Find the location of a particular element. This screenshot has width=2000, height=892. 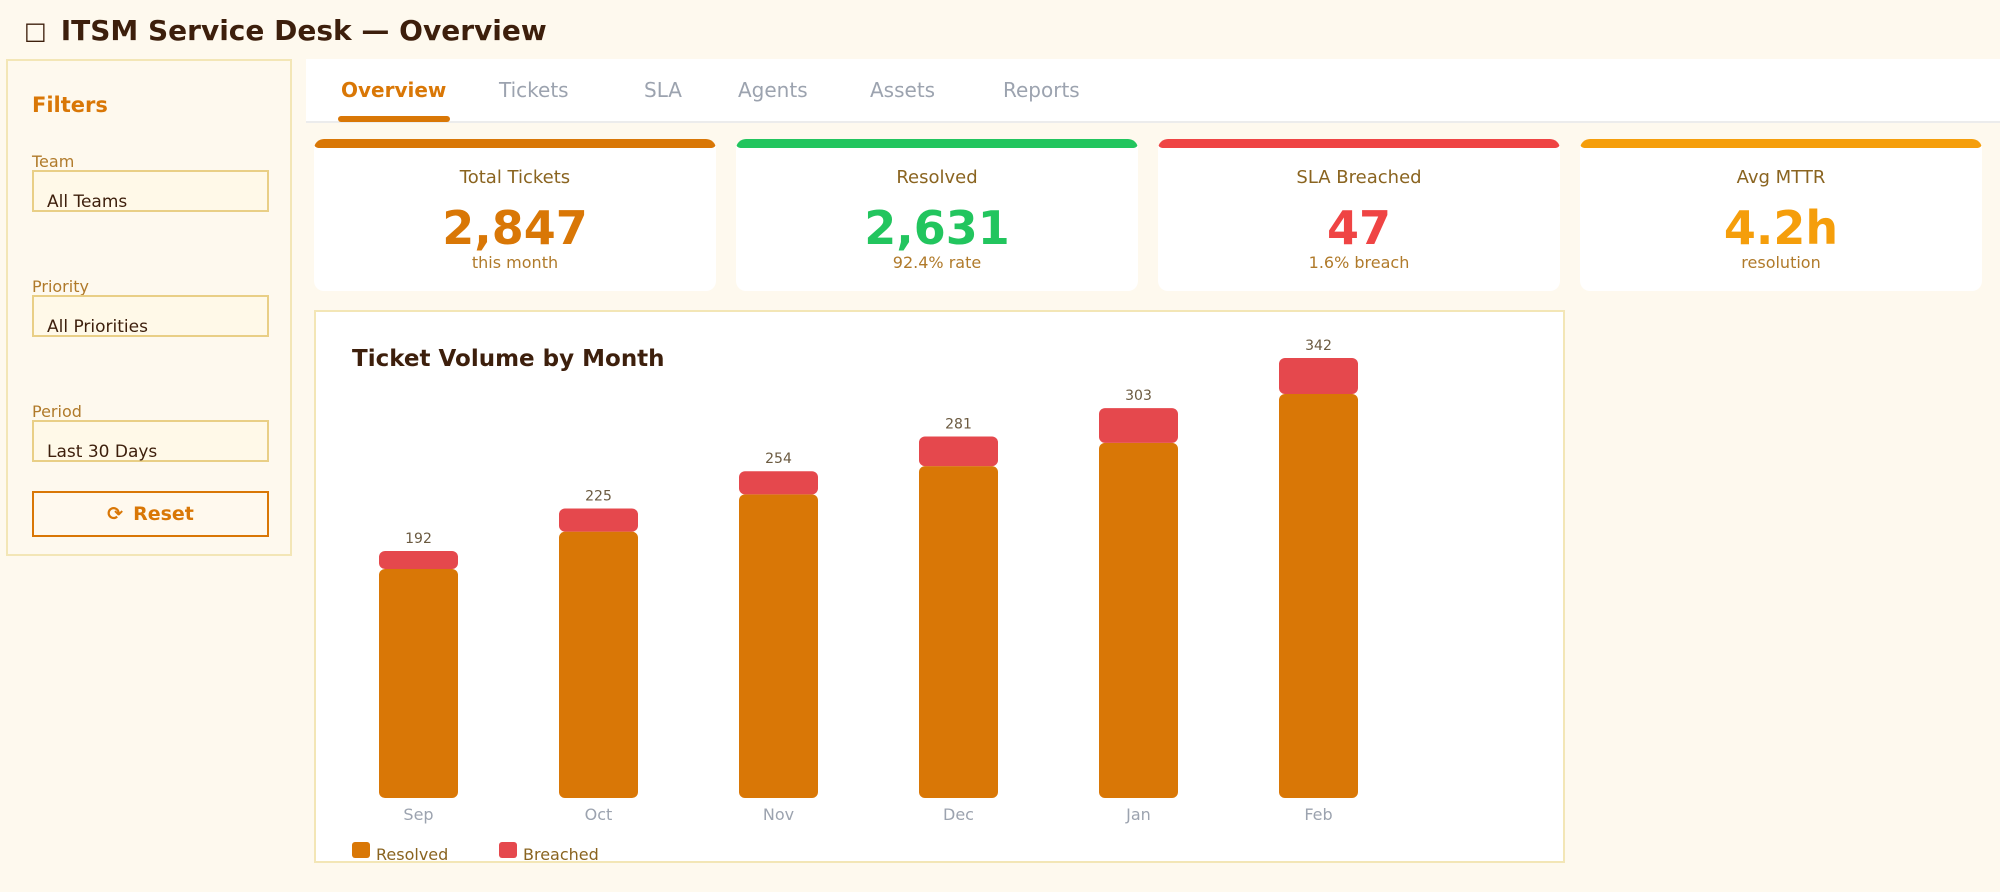

tab-reports: Reports is located at coordinates (1041, 90).